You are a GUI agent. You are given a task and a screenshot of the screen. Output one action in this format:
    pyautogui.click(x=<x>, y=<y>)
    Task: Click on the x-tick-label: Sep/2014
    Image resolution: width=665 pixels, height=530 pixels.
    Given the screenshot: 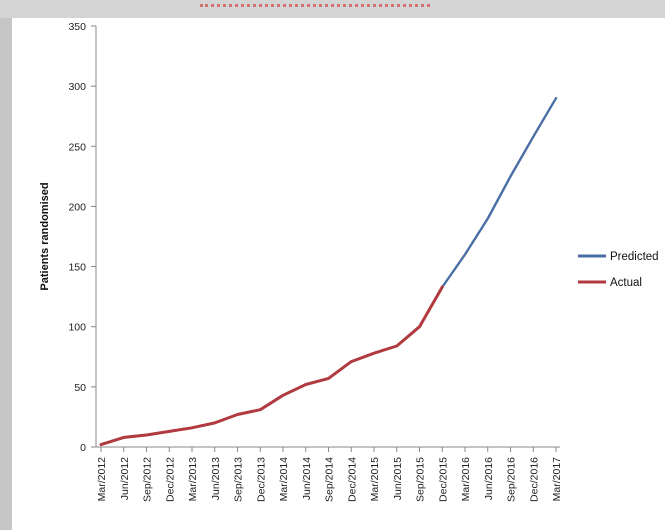 What is the action you would take?
    pyautogui.click(x=330, y=479)
    